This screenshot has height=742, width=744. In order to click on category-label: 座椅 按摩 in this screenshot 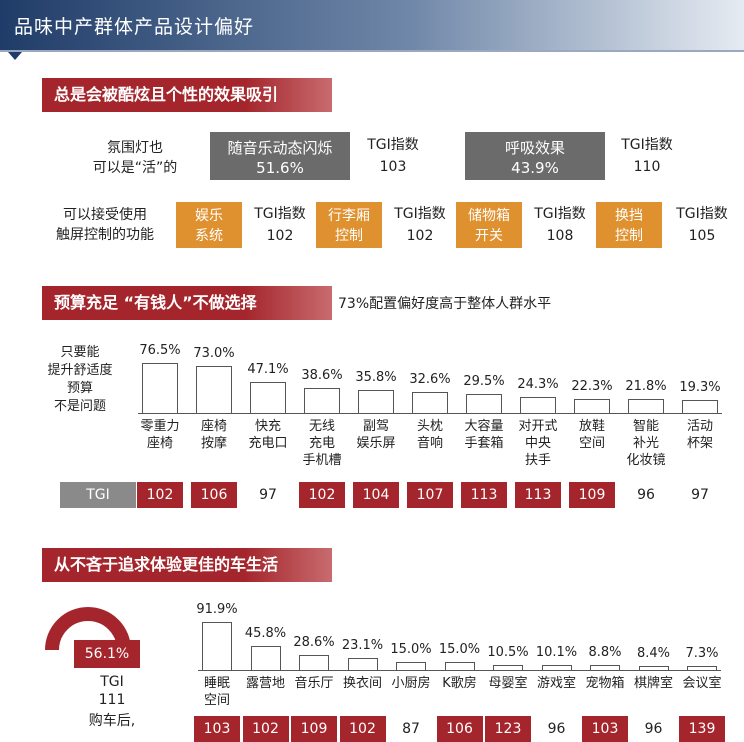, I will do `click(214, 435)`.